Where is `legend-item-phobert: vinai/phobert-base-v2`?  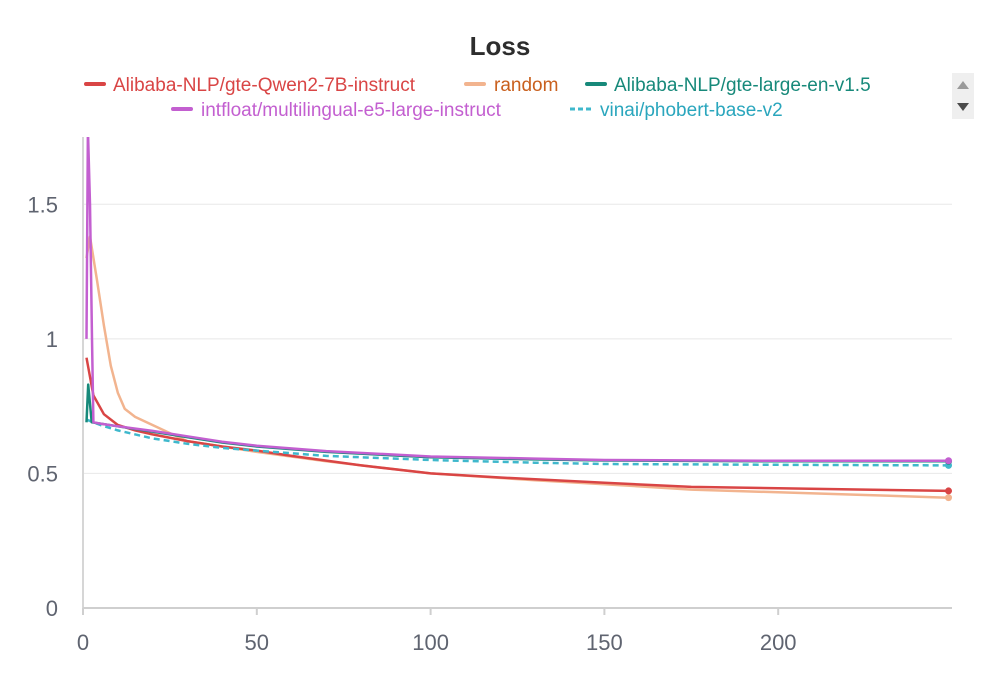 legend-item-phobert: vinai/phobert-base-v2 is located at coordinates (676, 110).